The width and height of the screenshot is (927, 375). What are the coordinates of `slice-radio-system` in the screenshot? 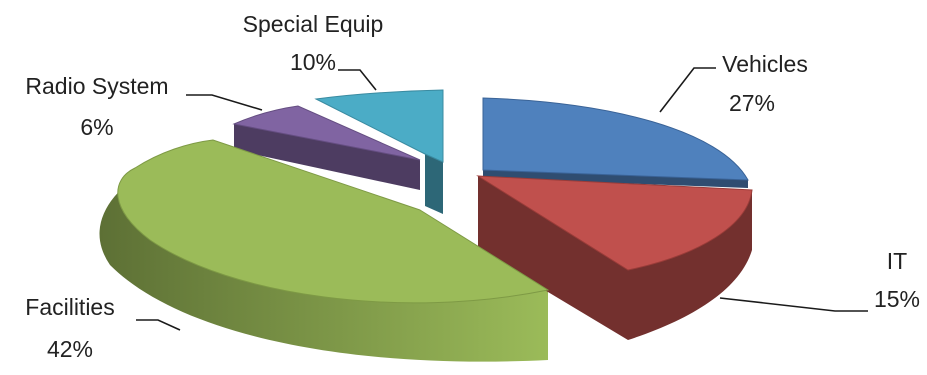 It's located at (326, 133).